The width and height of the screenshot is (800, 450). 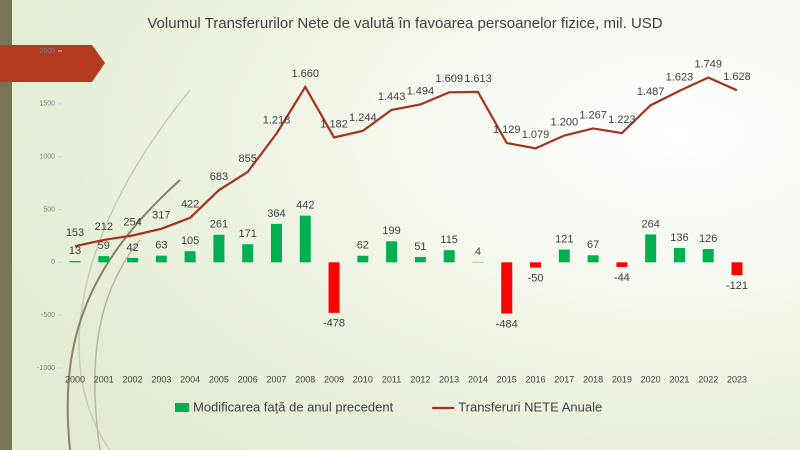 I want to click on bar-value-label: 136, so click(x=679, y=238).